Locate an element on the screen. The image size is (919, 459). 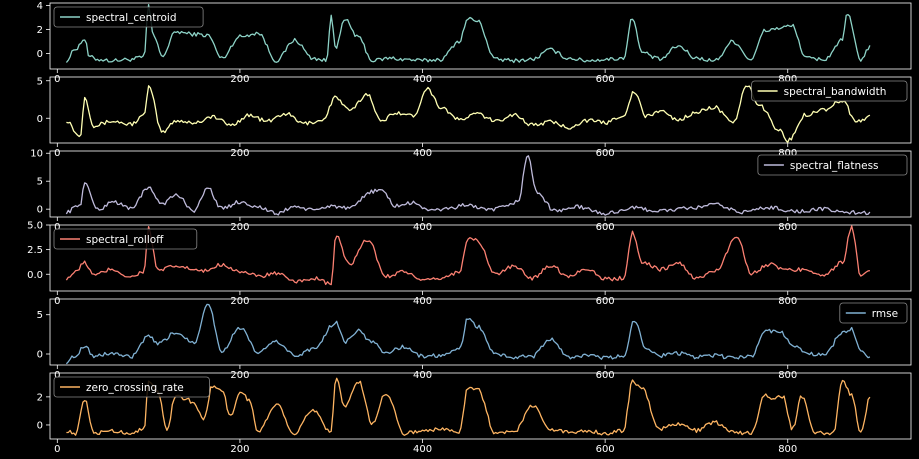
legend-spectral_rolloff: spectral_rolloff is located at coordinates (125, 239).